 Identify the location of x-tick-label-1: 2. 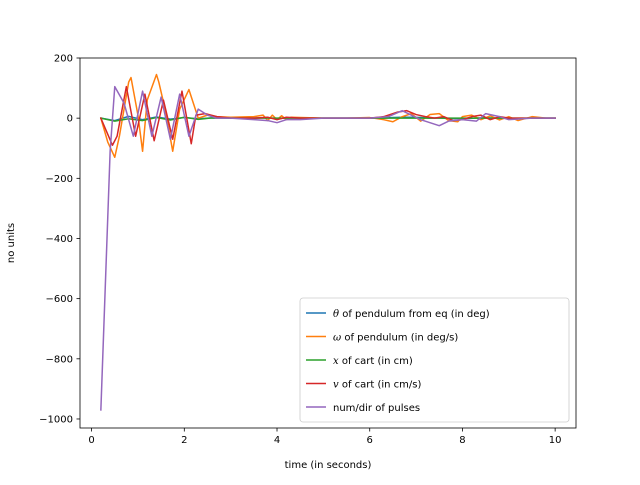
(184, 440).